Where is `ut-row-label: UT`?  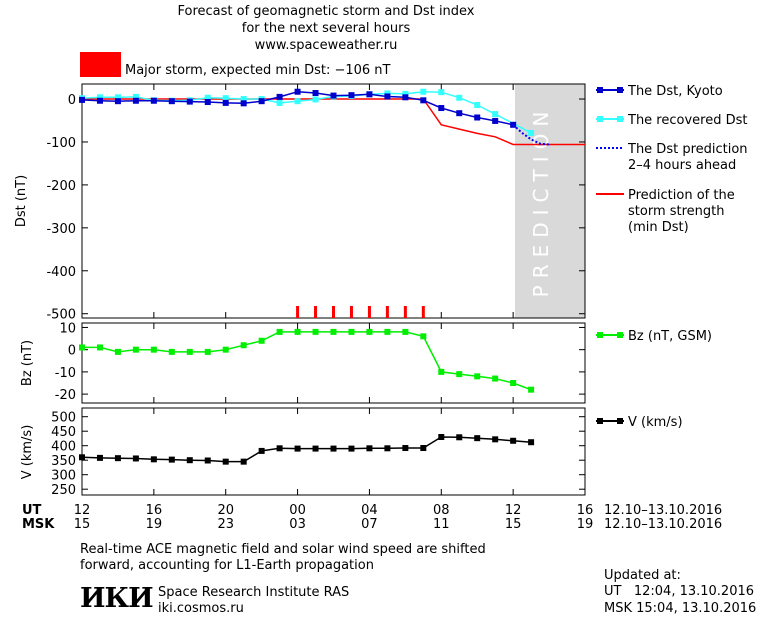
ut-row-label: UT is located at coordinates (32, 510).